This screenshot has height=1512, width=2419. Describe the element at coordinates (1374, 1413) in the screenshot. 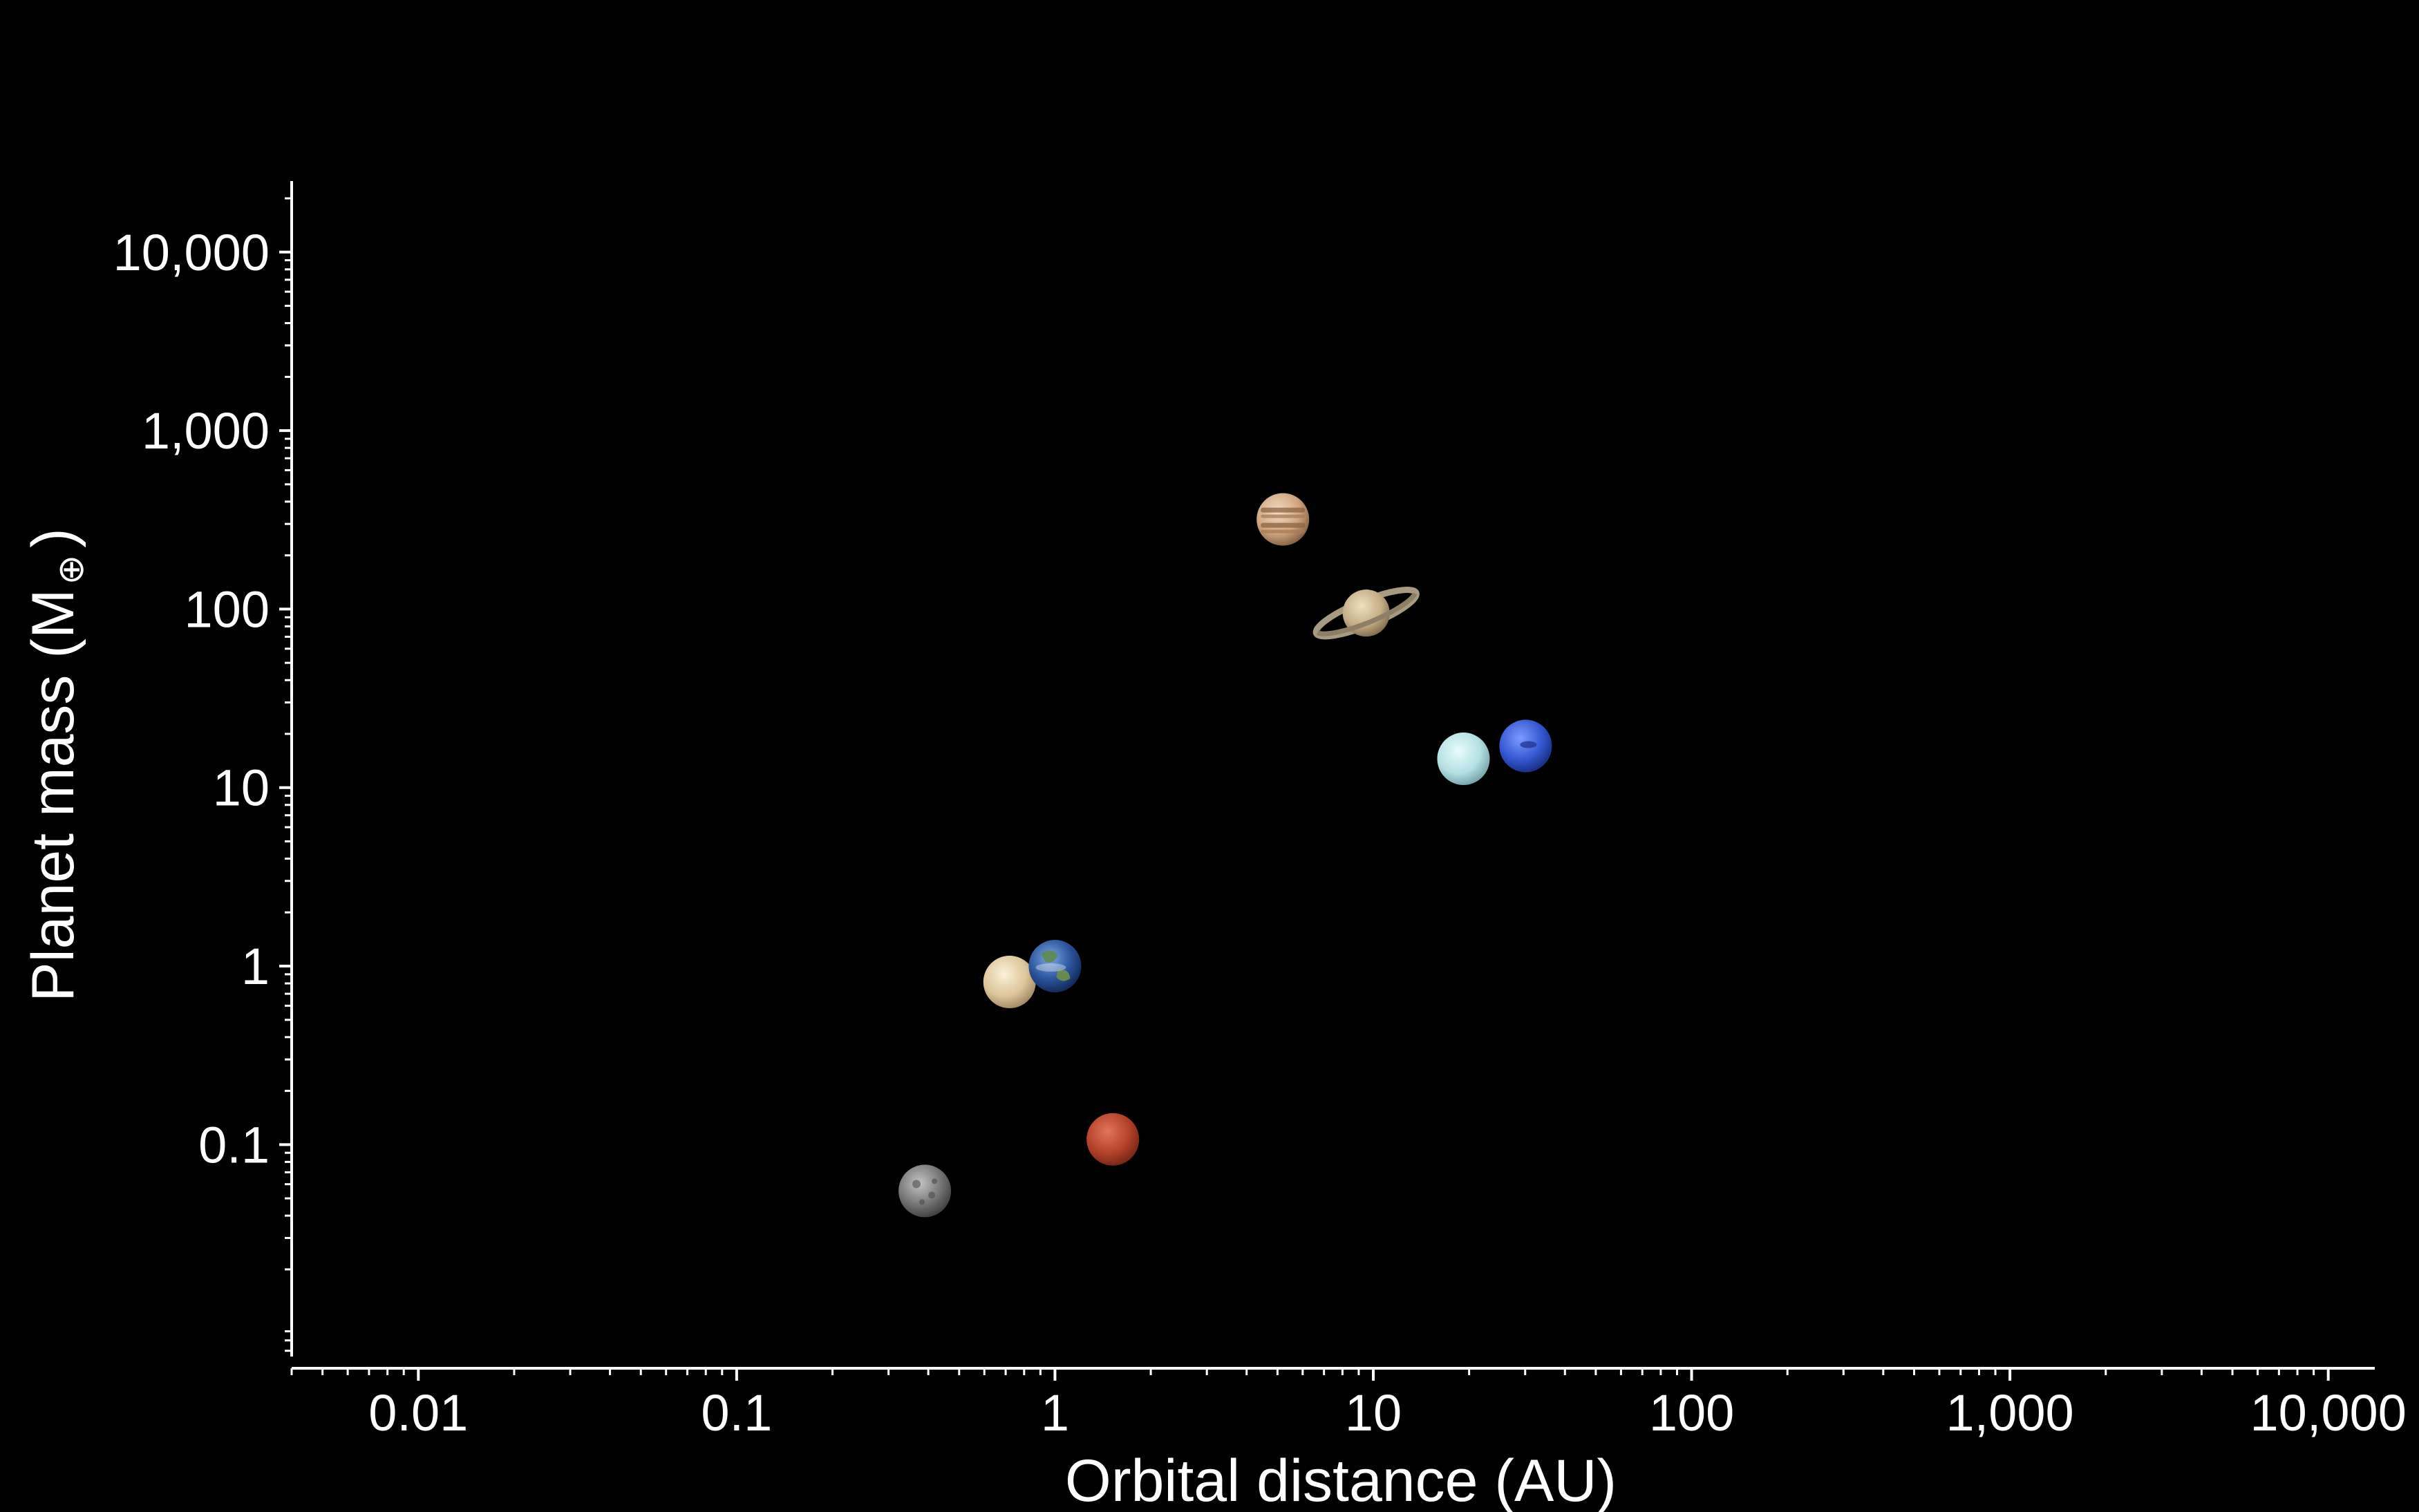

I see `x-tick-label: 10` at that location.